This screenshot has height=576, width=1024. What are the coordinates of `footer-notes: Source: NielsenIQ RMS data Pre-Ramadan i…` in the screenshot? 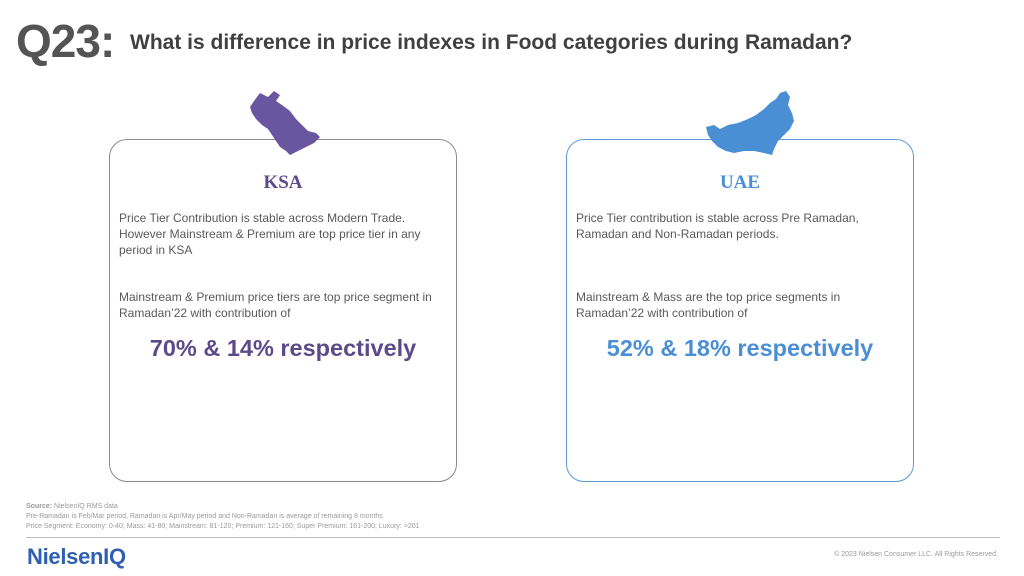 It's located at (223, 517).